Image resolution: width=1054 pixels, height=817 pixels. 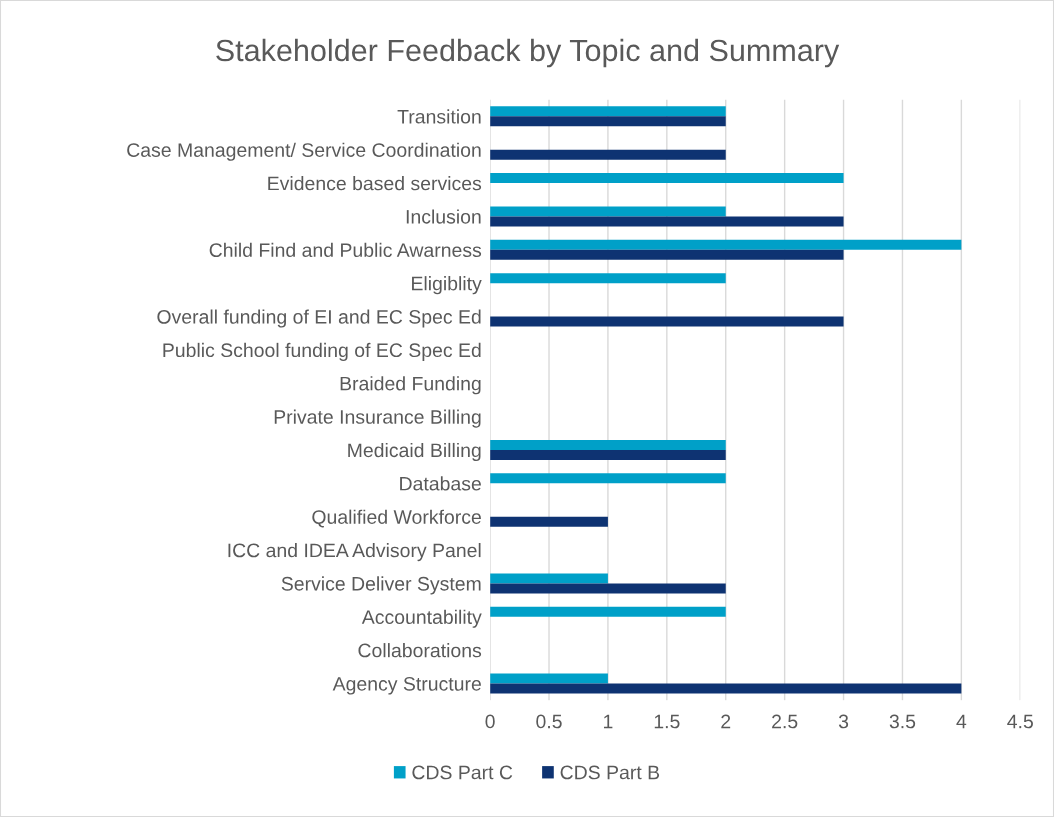 What do you see at coordinates (319, 318) in the screenshot?
I see `y-tick-label: Overall funding of EI and EC Spec Ed` at bounding box center [319, 318].